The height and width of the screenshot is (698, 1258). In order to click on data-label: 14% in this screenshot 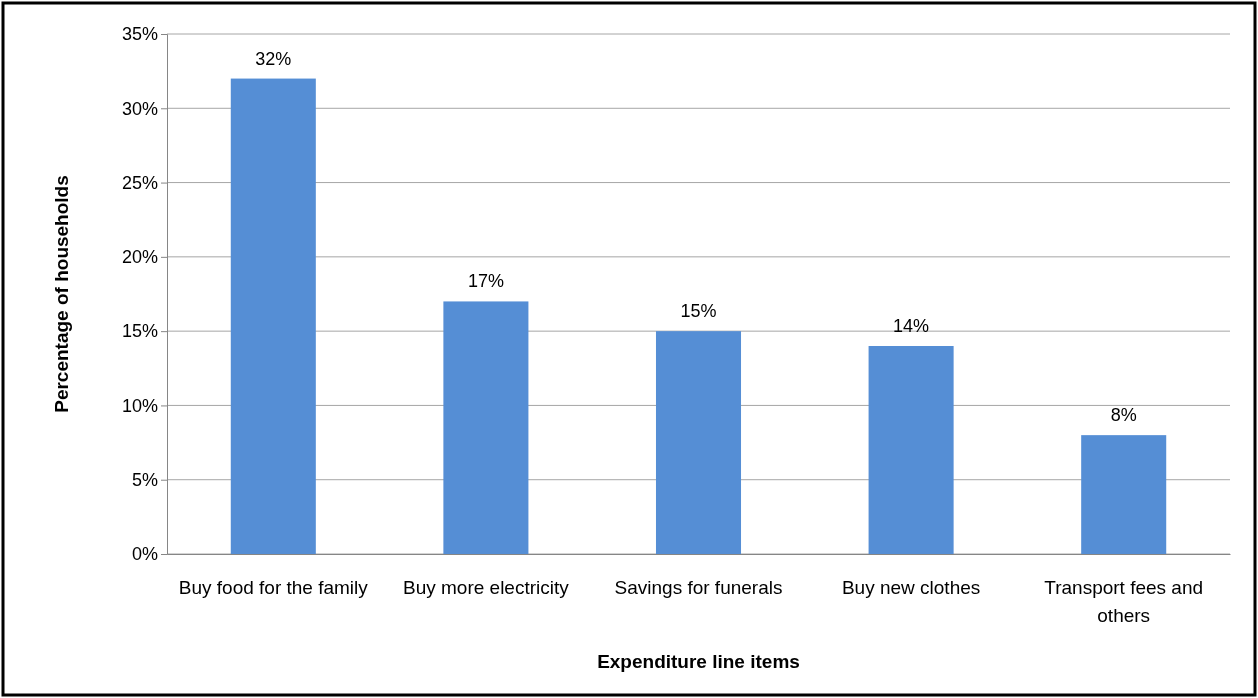, I will do `click(911, 326)`.